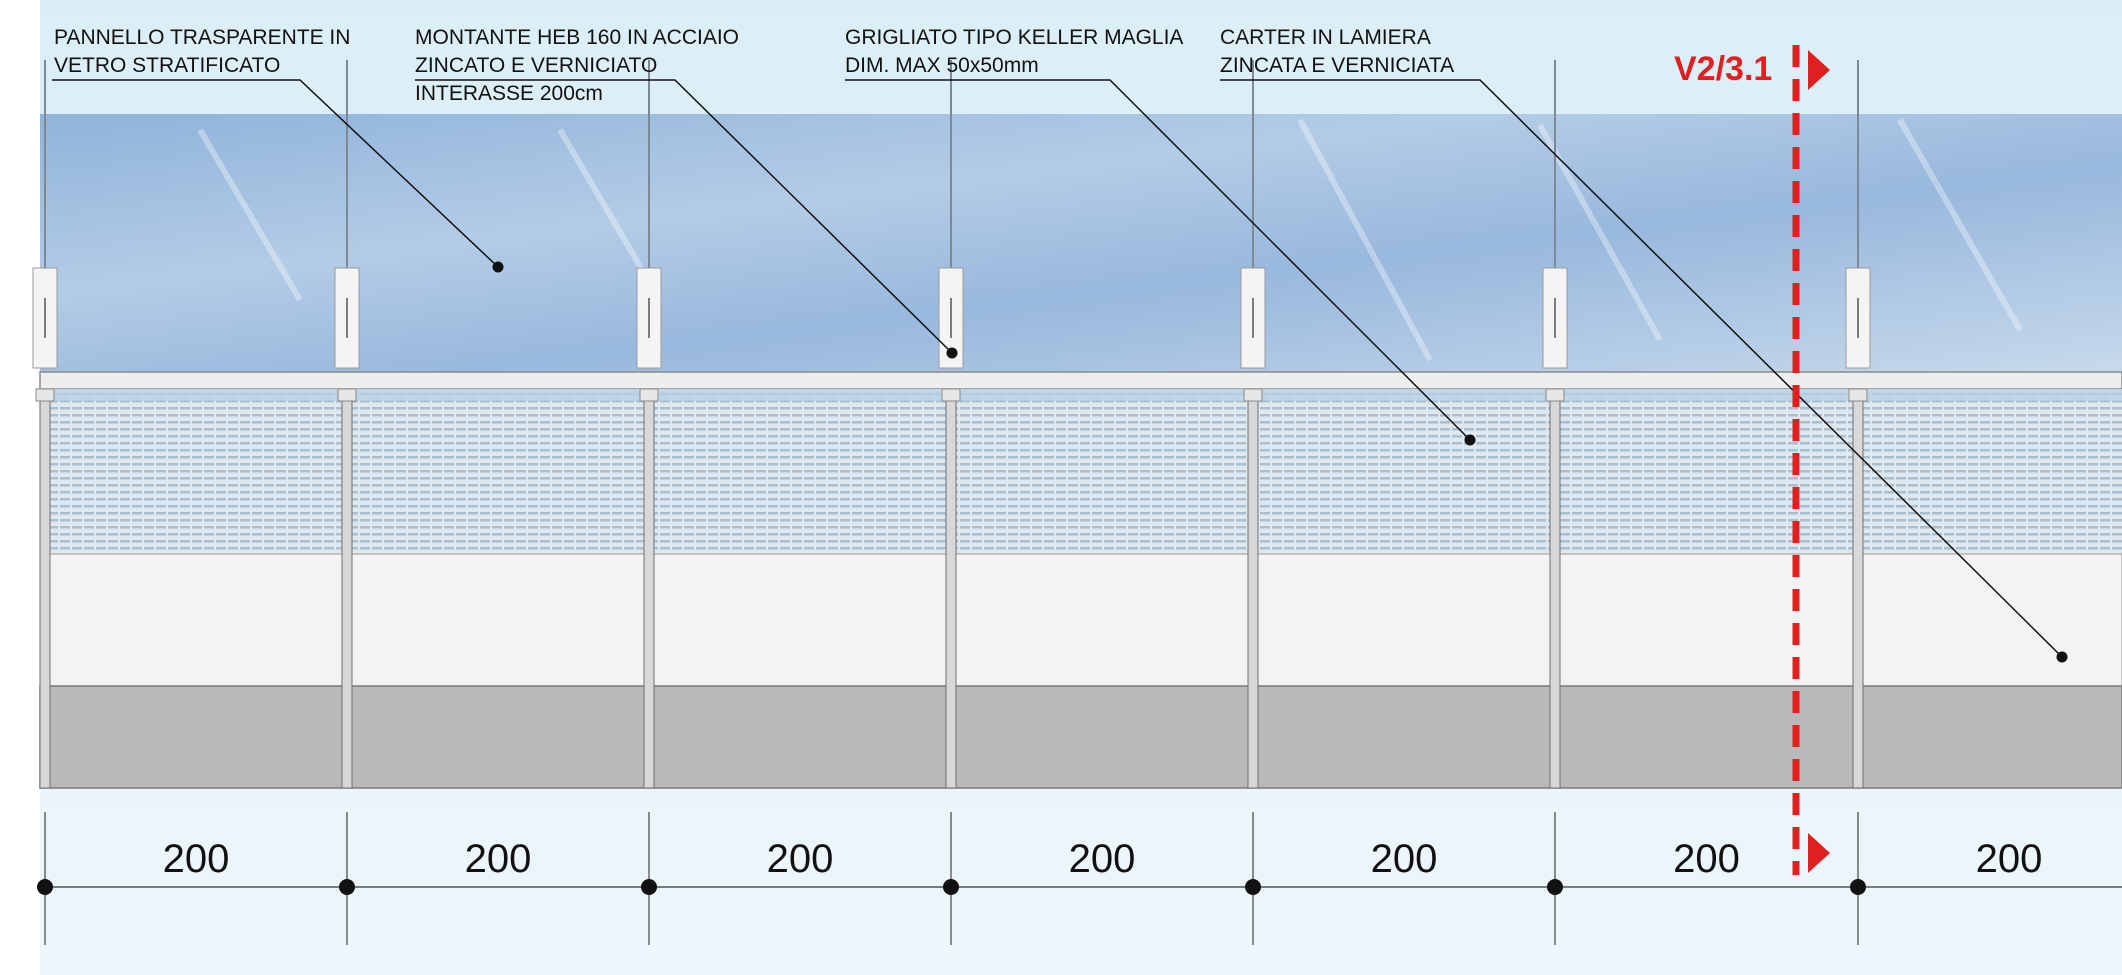 Image resolution: width=2122 pixels, height=975 pixels. What do you see at coordinates (1081, 395) in the screenshot?
I see `grating-top-edge` at bounding box center [1081, 395].